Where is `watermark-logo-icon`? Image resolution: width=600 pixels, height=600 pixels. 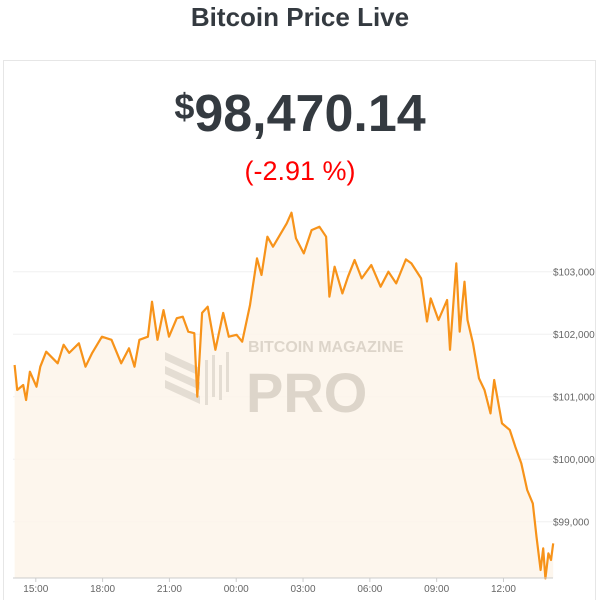 watermark-logo-icon is located at coordinates (197, 378).